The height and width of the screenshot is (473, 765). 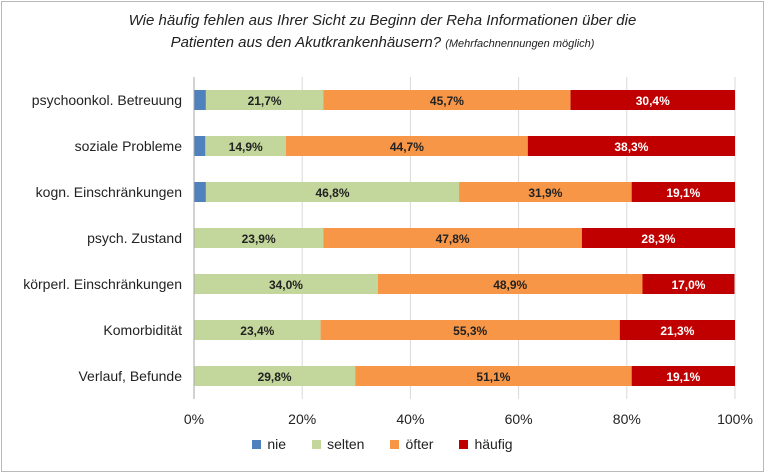 What do you see at coordinates (519, 419) in the screenshot?
I see `x-tick-label: 60%` at bounding box center [519, 419].